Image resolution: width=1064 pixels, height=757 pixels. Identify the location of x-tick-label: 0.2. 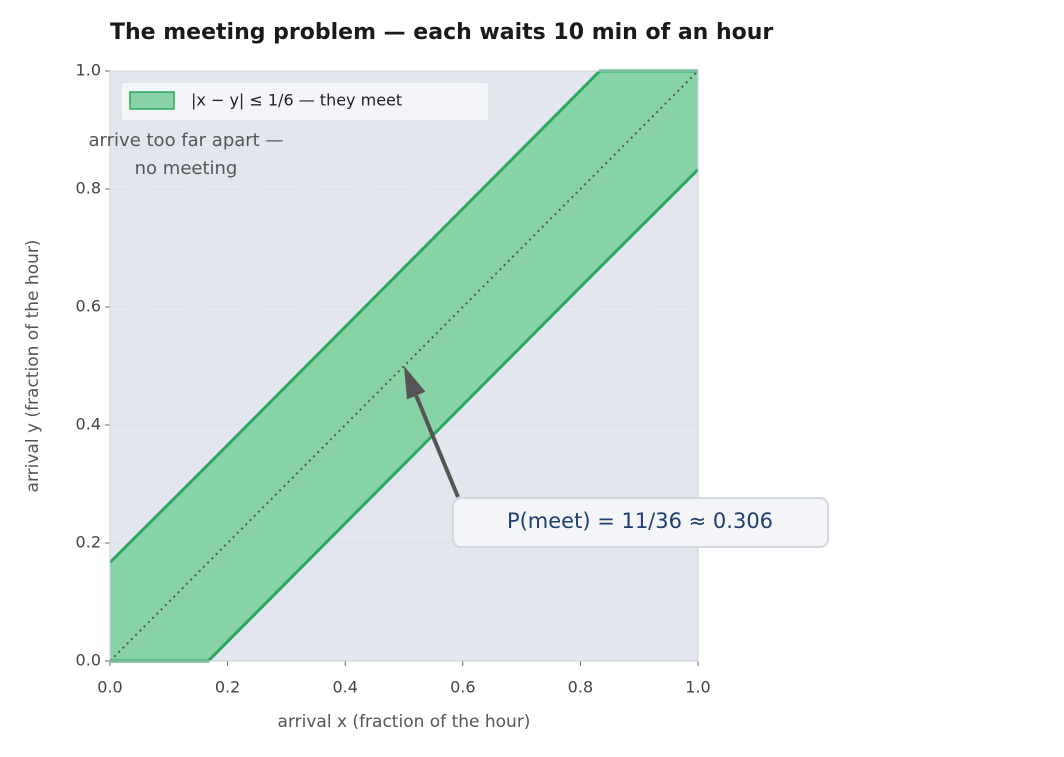
(227, 687).